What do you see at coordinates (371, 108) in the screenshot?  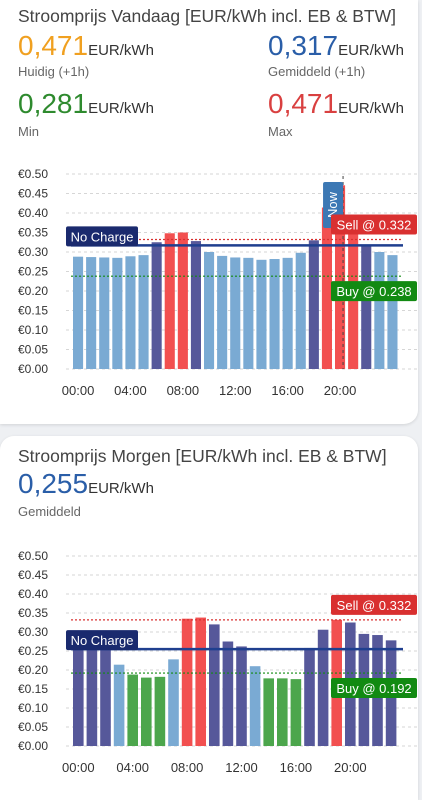 I see `max-unit: EUR/kWh` at bounding box center [371, 108].